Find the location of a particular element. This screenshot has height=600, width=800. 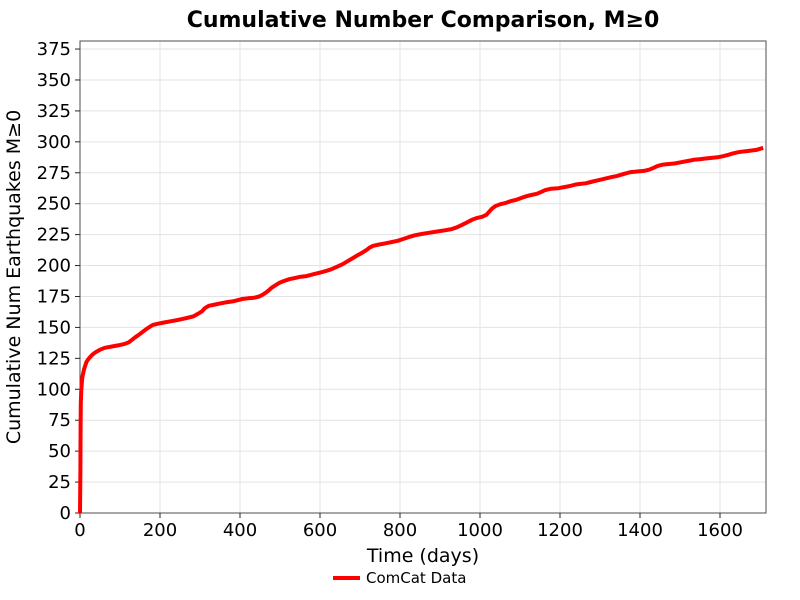

x-tick-label: 400 is located at coordinates (240, 530).